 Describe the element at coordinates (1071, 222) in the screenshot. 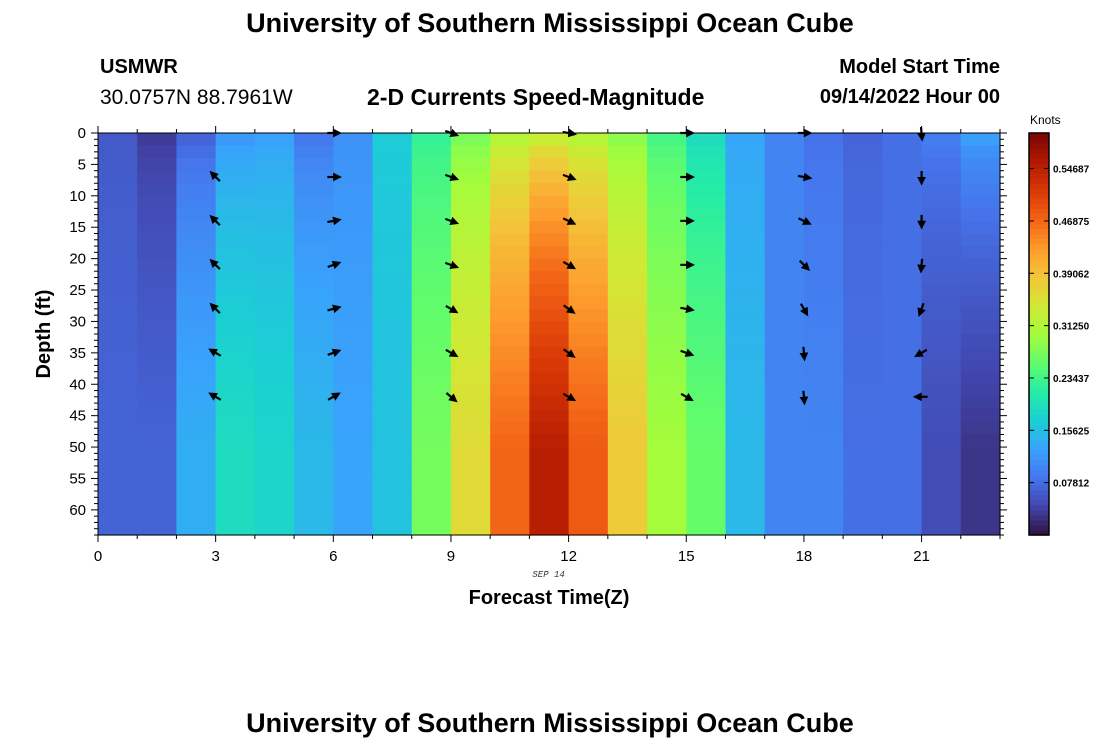

I see `colorbar-tick-label: 0.46875` at that location.